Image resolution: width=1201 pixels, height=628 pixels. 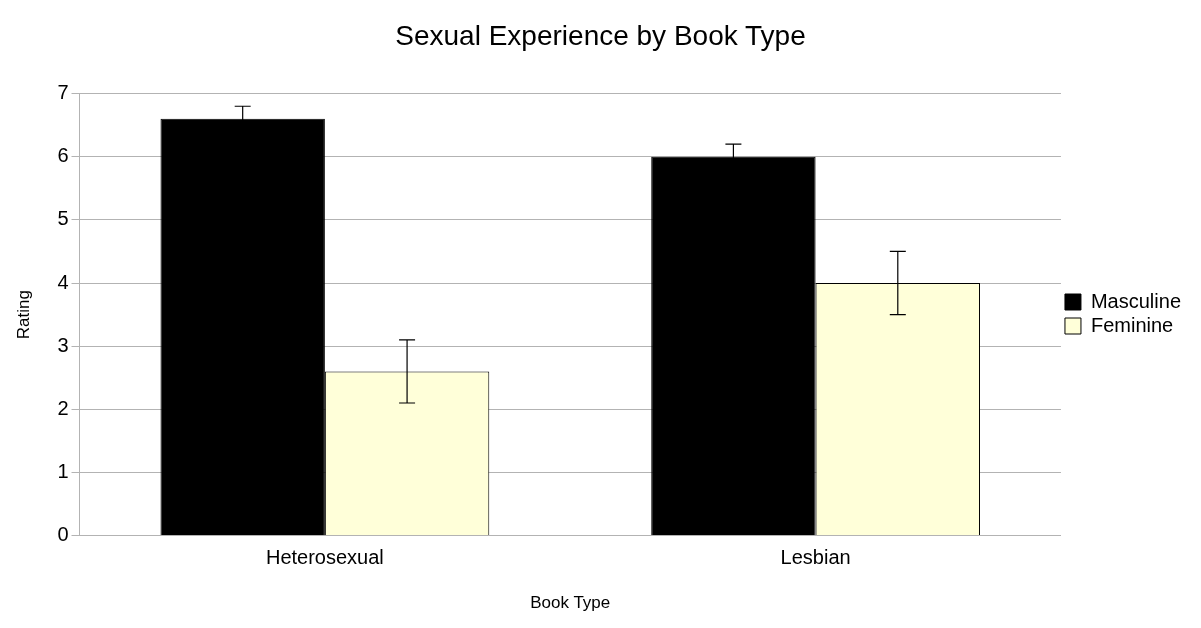 I want to click on legend-label: Feminine, so click(x=1132, y=324).